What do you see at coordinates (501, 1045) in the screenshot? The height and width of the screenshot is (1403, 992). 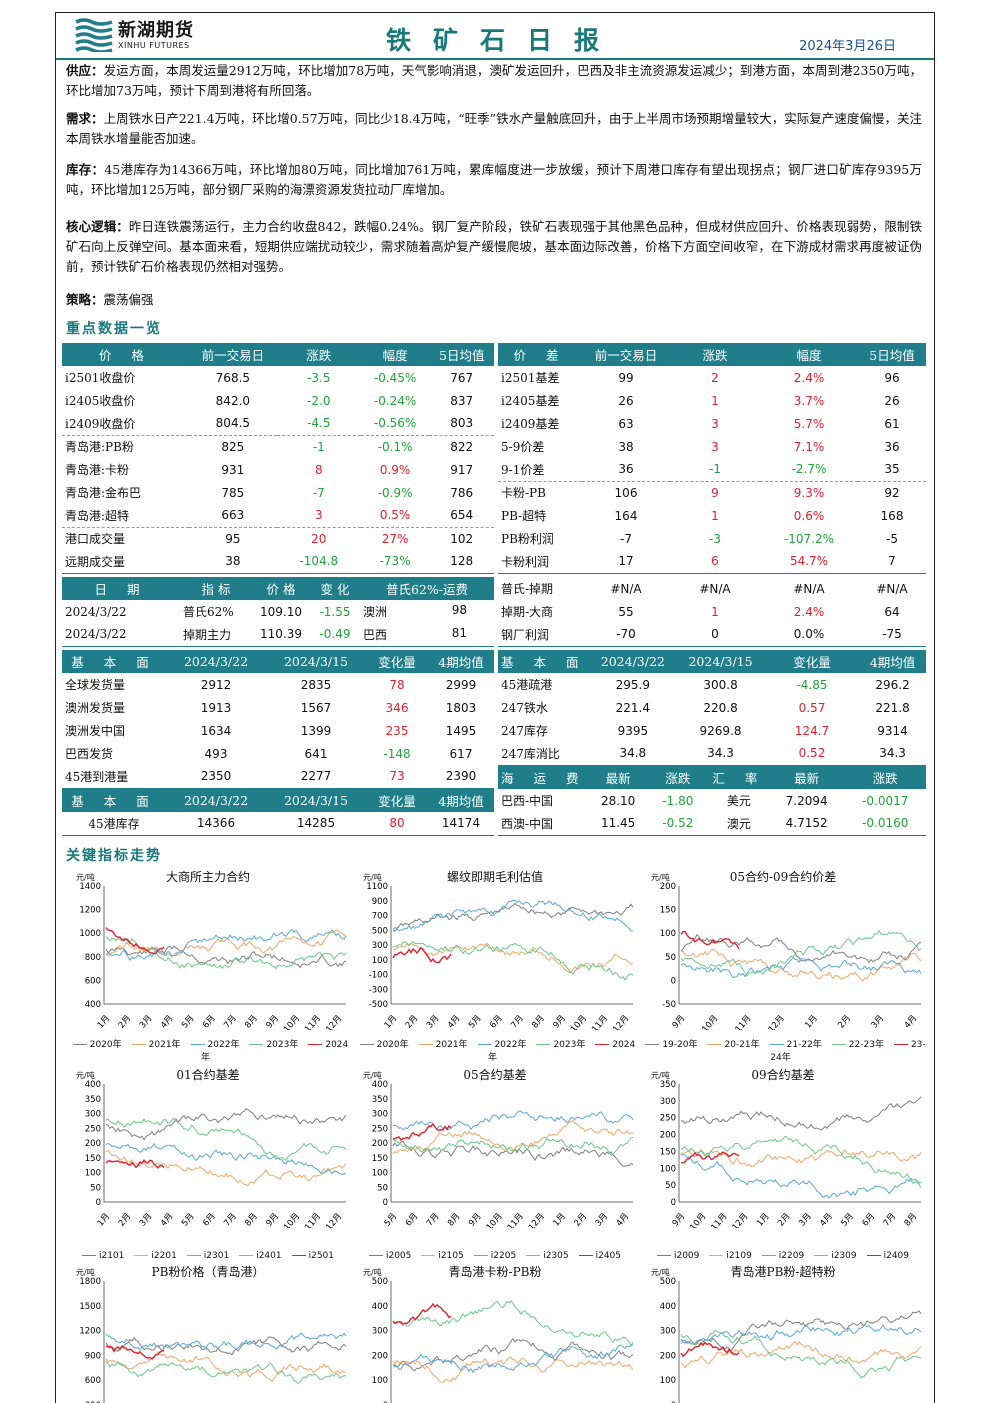 I see `legend-item: 2022年` at bounding box center [501, 1045].